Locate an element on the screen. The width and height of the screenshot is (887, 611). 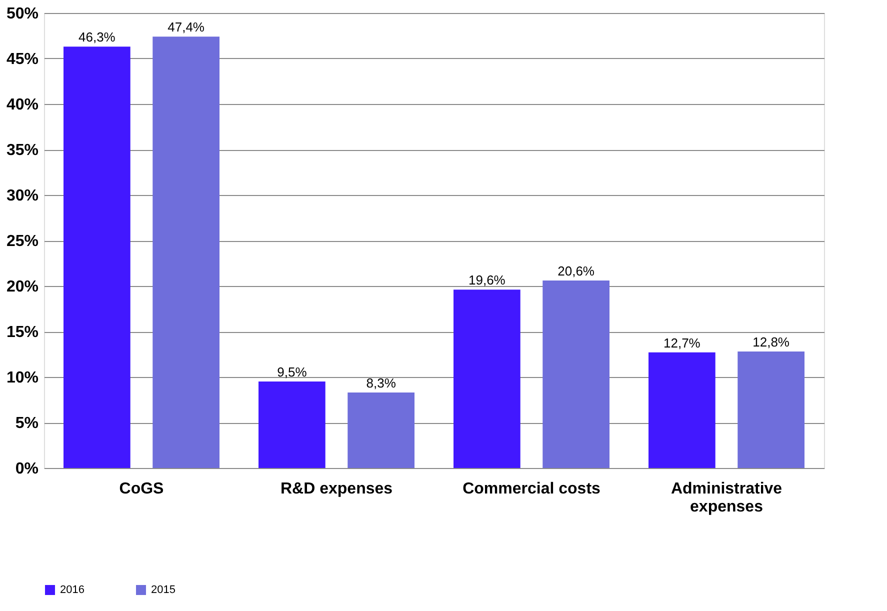
y-tick-label: 25% is located at coordinates (22, 241).